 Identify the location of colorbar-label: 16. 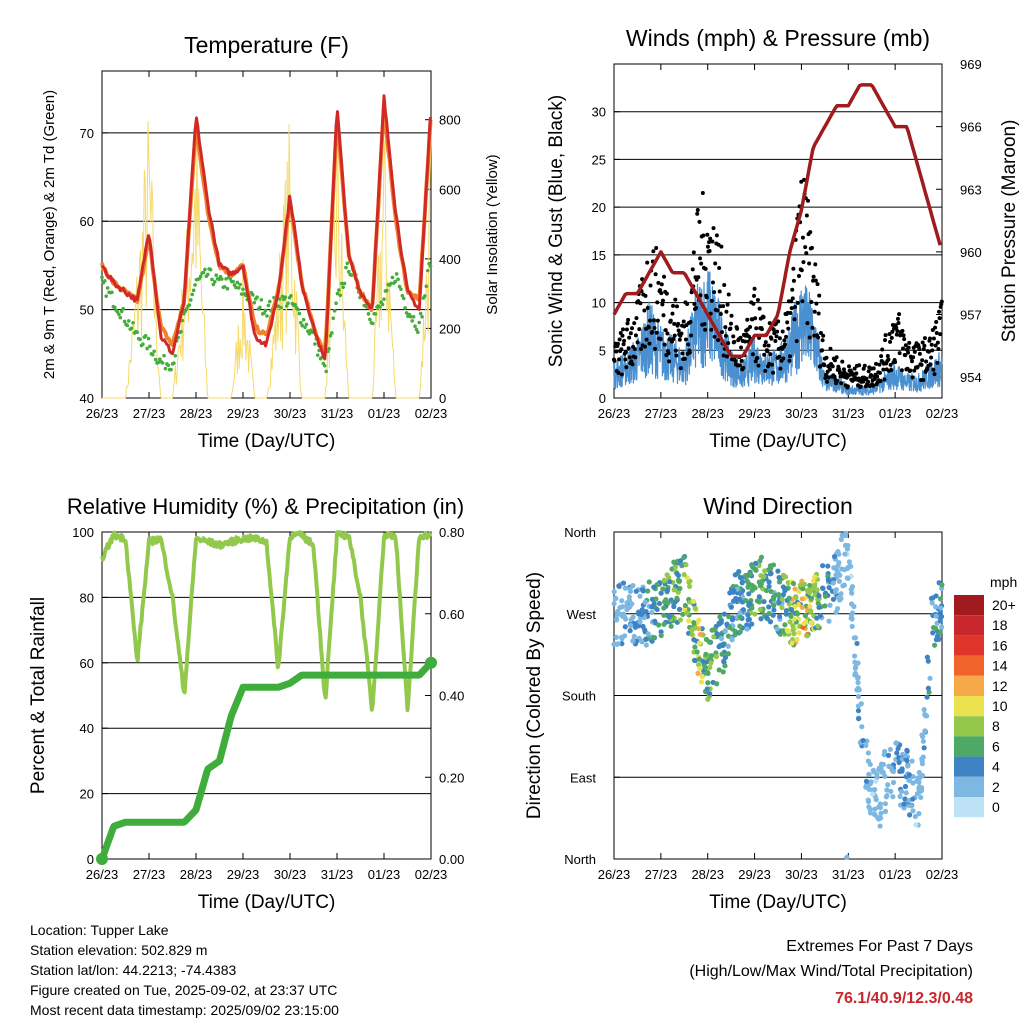
(1000, 645).